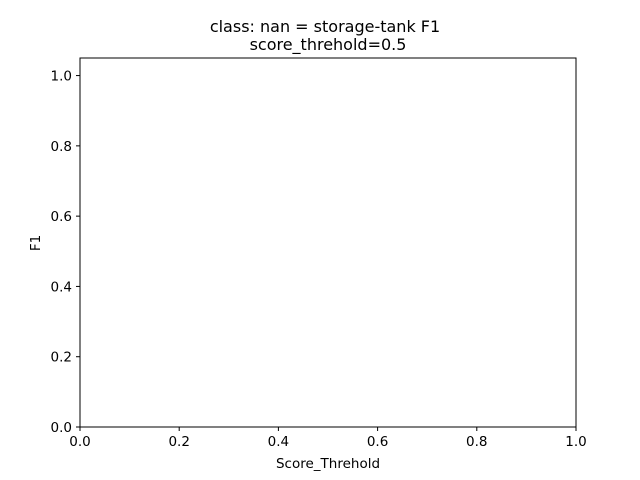 This screenshot has width=640, height=480. I want to click on chart-subtitle: score_threhold=0.5, so click(328, 45).